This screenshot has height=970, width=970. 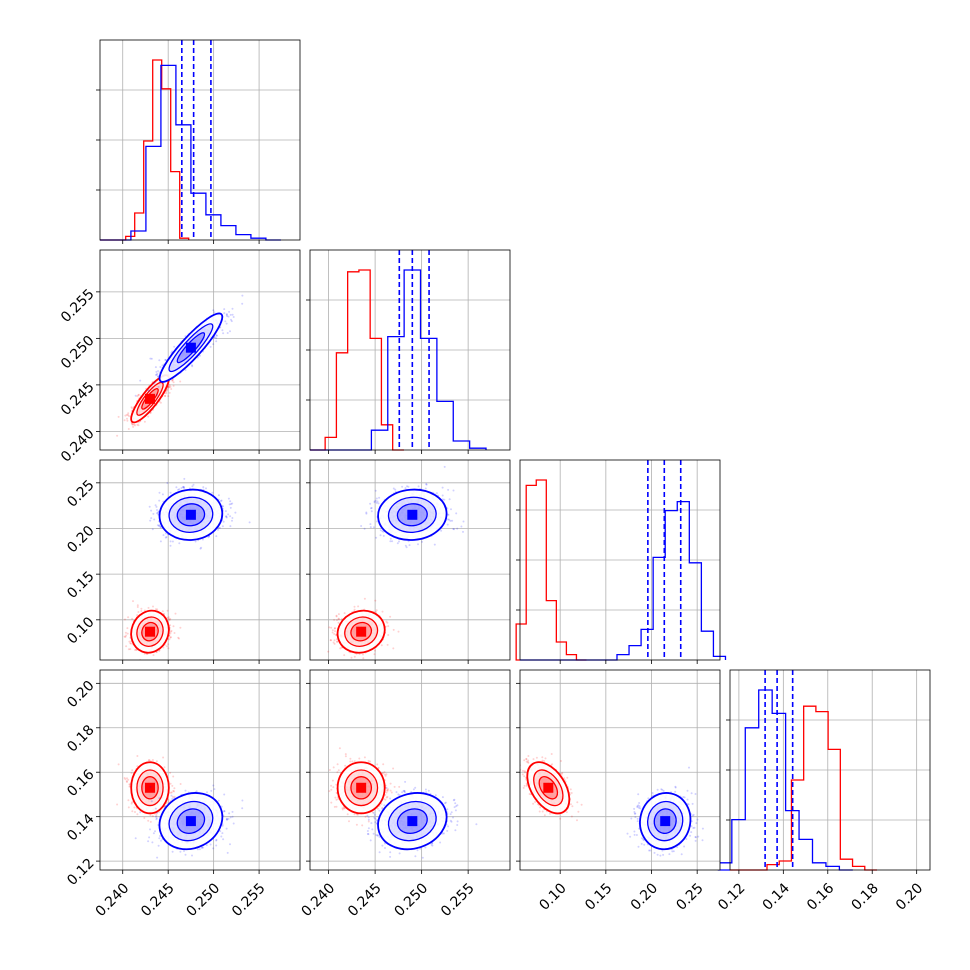 I want to click on red-density-peak, so click(x=361, y=631).